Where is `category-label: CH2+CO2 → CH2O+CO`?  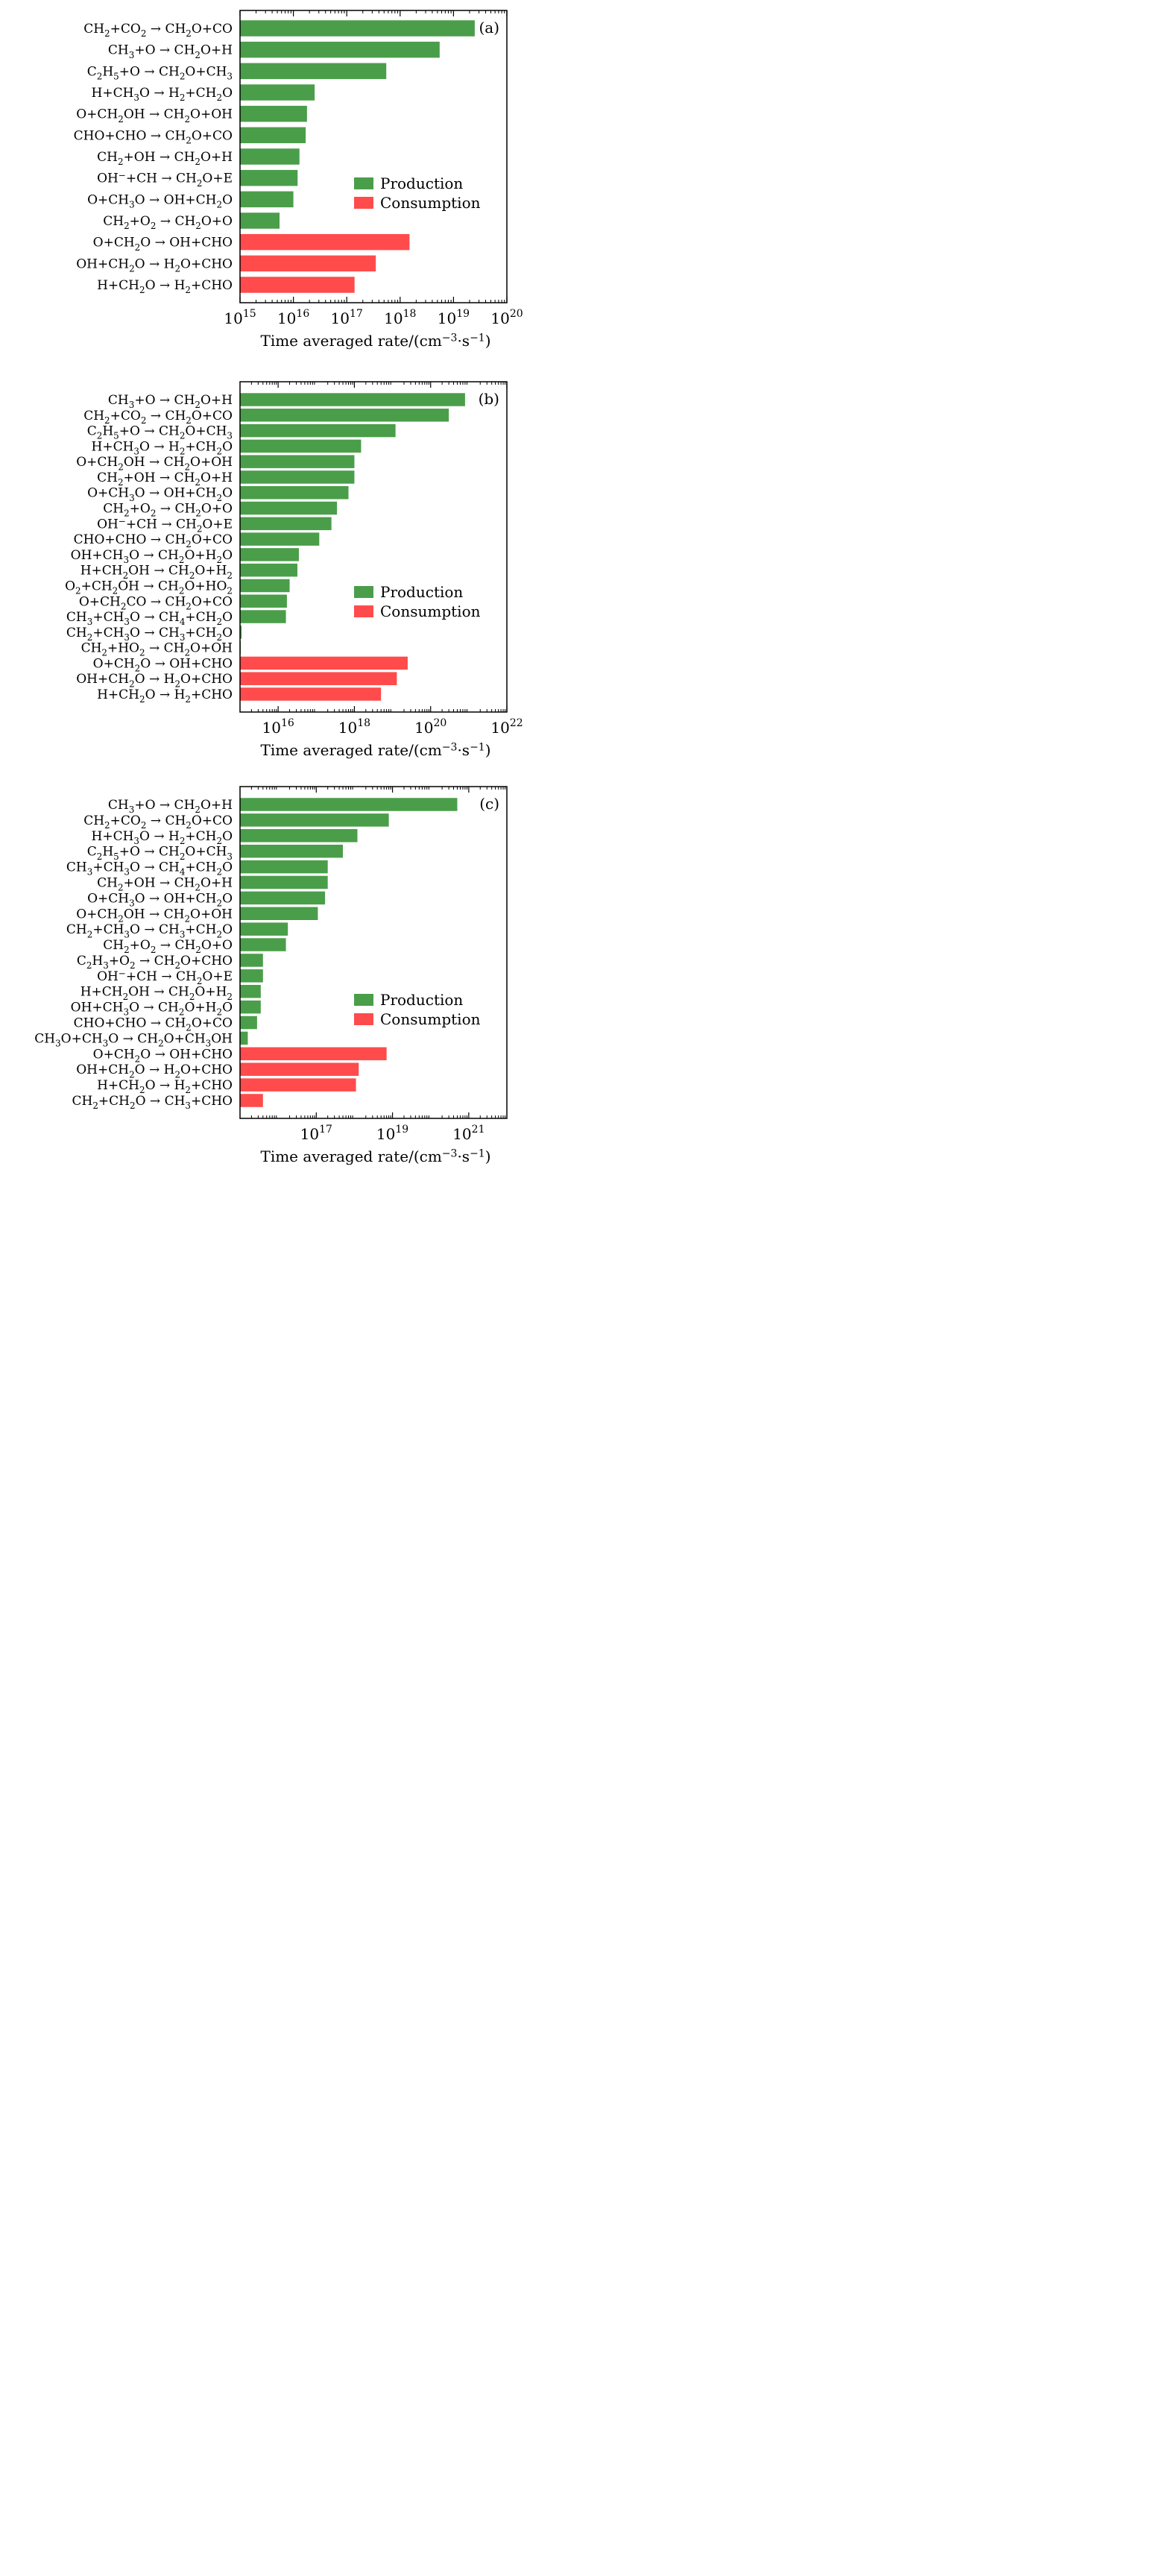 category-label: CH2+CO2 → CH2O+CO is located at coordinates (158, 417).